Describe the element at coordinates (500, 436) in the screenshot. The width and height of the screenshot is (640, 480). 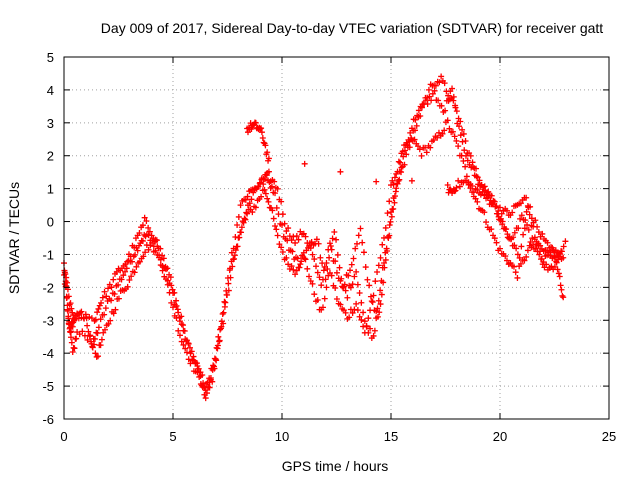
I see `x-tick-label: 20` at that location.